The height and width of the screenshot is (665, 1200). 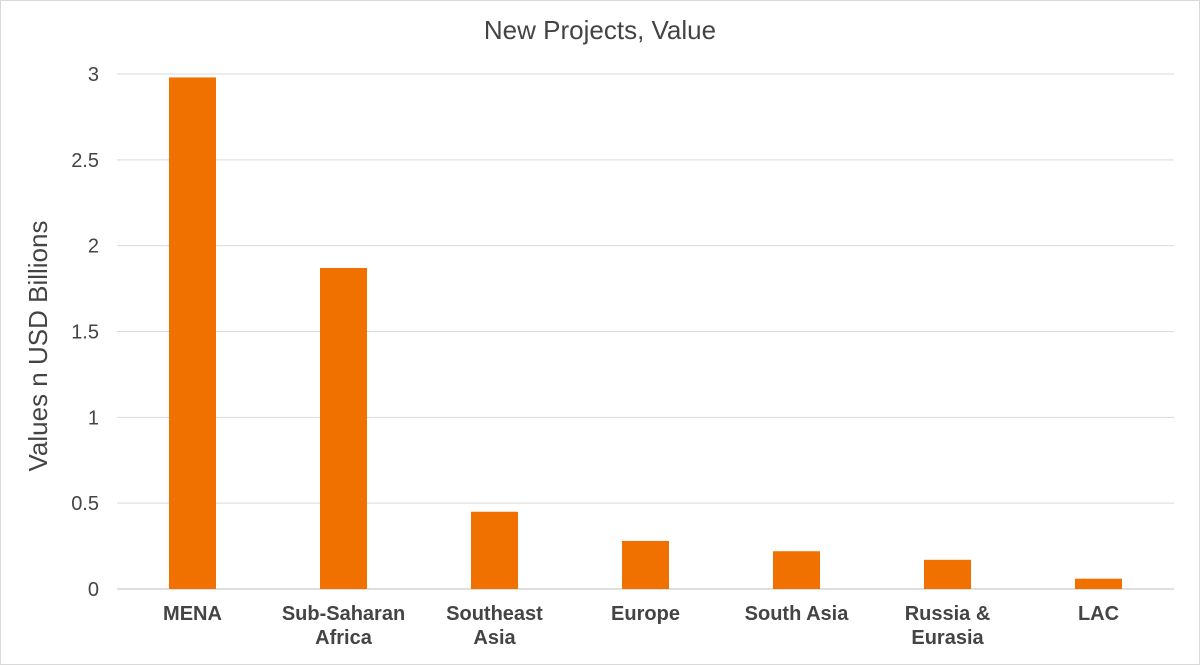 I want to click on y-tick-label: 0.5, so click(x=85, y=504).